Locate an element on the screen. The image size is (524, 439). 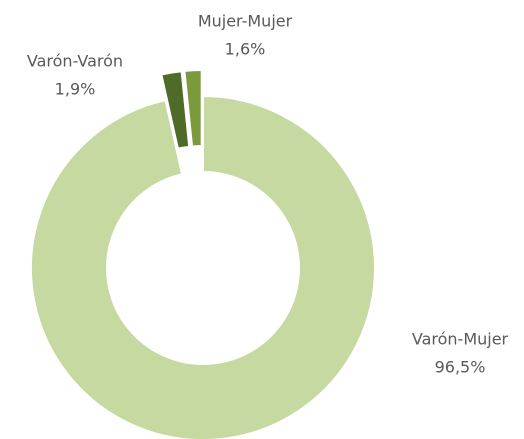
slice-value-label: 1,6% is located at coordinates (245, 49).